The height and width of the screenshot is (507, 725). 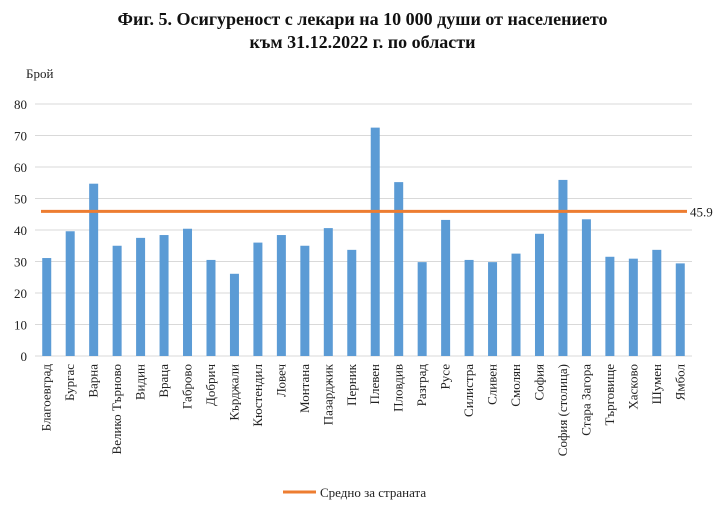 I want to click on y-tick-label: 10, so click(x=20, y=325).